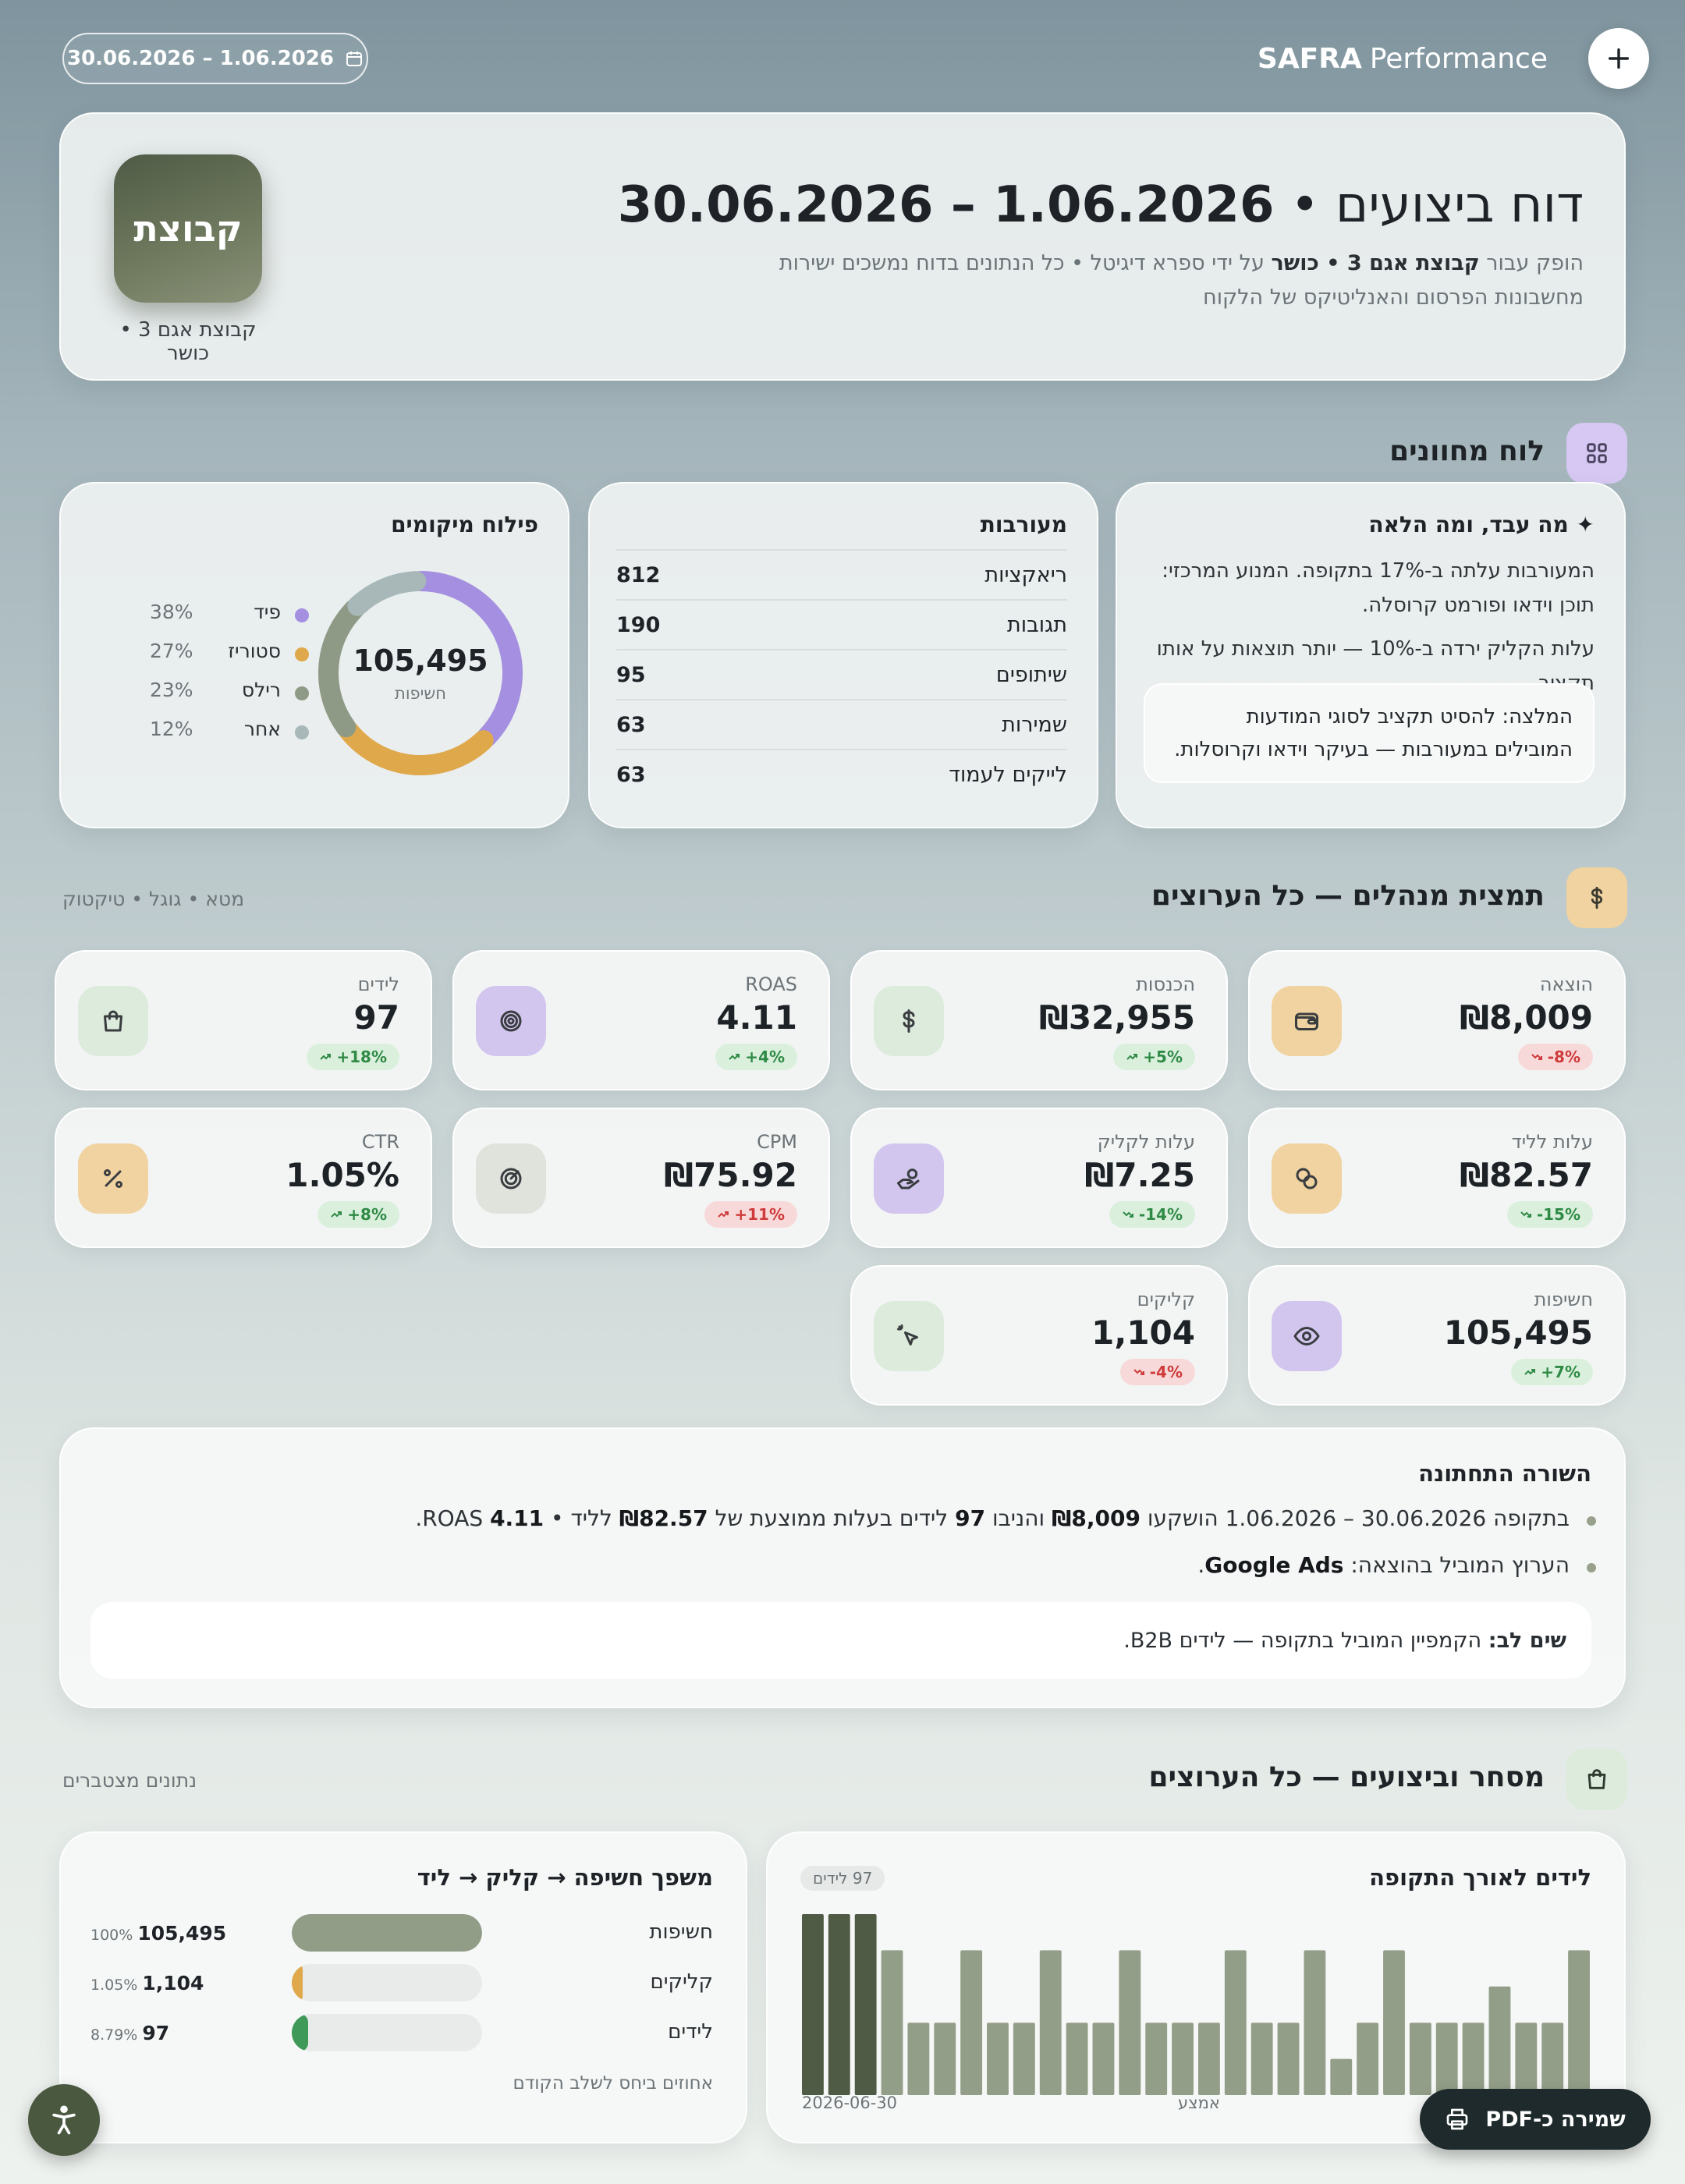  I want to click on note-text: הקמפיין המוביל בתקופה — לידים B2B., so click(1302, 1641).